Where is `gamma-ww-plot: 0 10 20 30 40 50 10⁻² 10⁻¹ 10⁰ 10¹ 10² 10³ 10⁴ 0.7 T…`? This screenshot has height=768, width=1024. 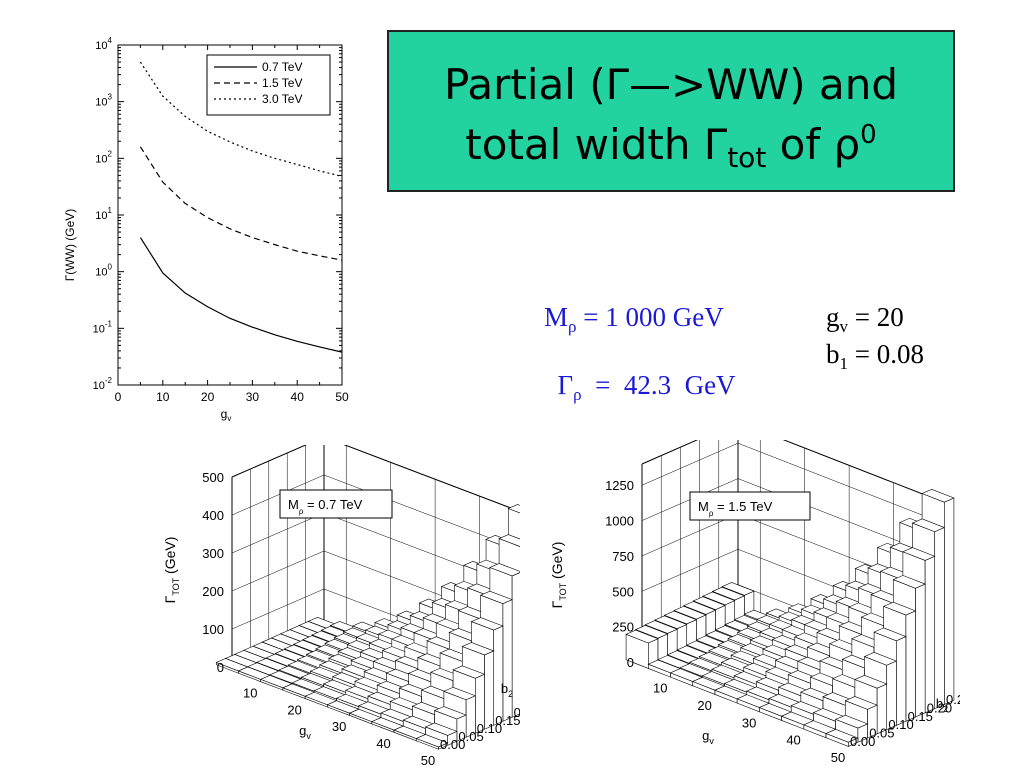
gamma-ww-plot: 0 10 20 30 40 50 10⁻² 10⁻¹ 10⁰ 10¹ 10² 10³ 10⁴ 0.7 T… is located at coordinates (206, 229).